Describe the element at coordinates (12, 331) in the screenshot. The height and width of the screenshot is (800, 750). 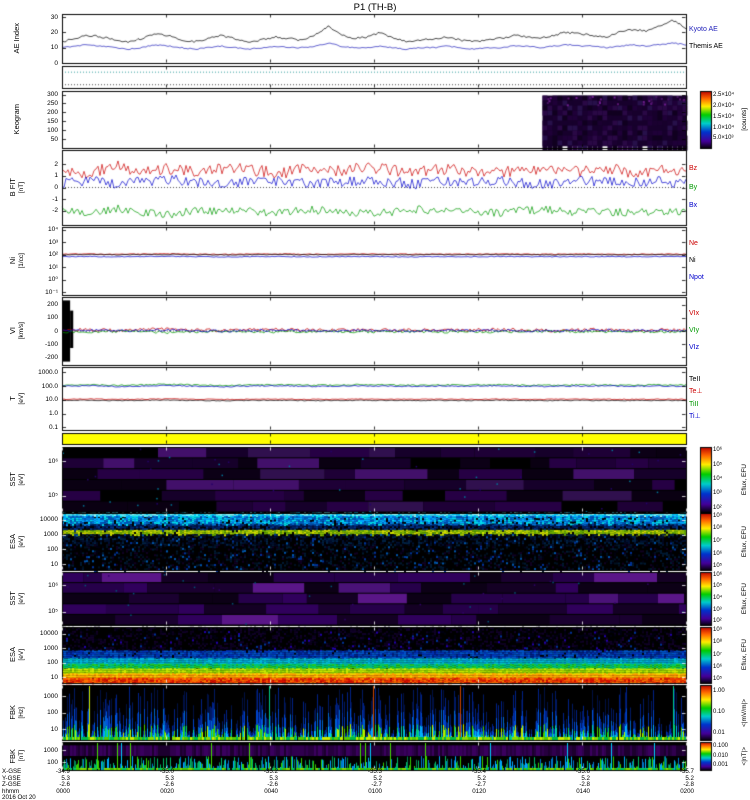
I see `ylabel-text: VI` at that location.